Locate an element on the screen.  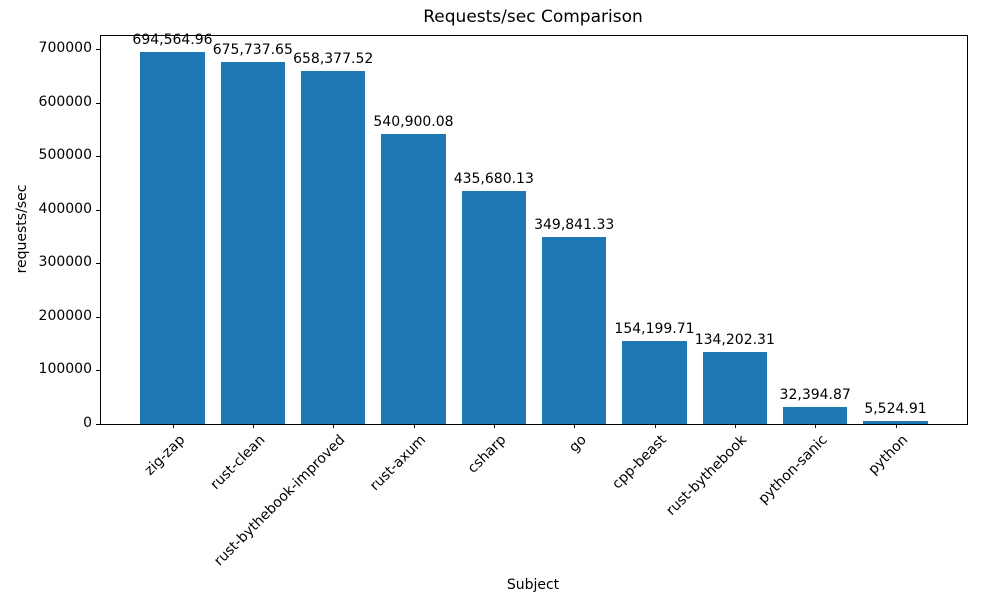
bar-value-label: 658,377.52 is located at coordinates (333, 59).